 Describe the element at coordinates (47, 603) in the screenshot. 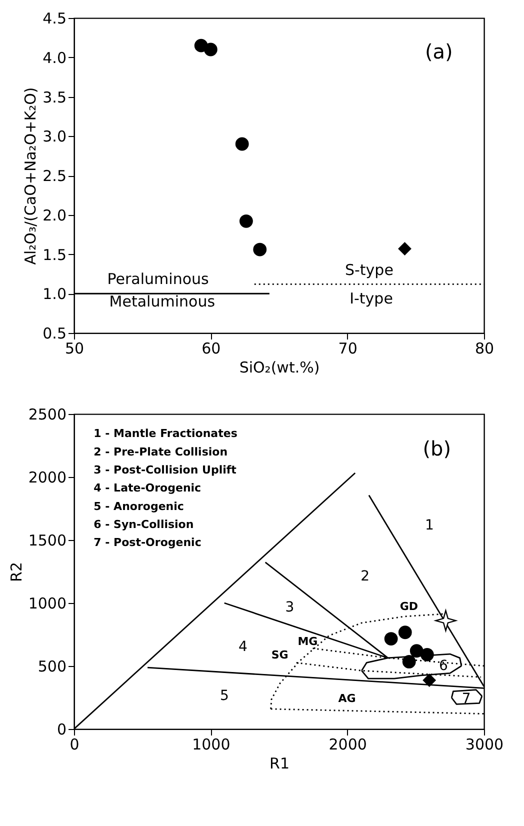

I see `y-tick-label: 1000` at that location.